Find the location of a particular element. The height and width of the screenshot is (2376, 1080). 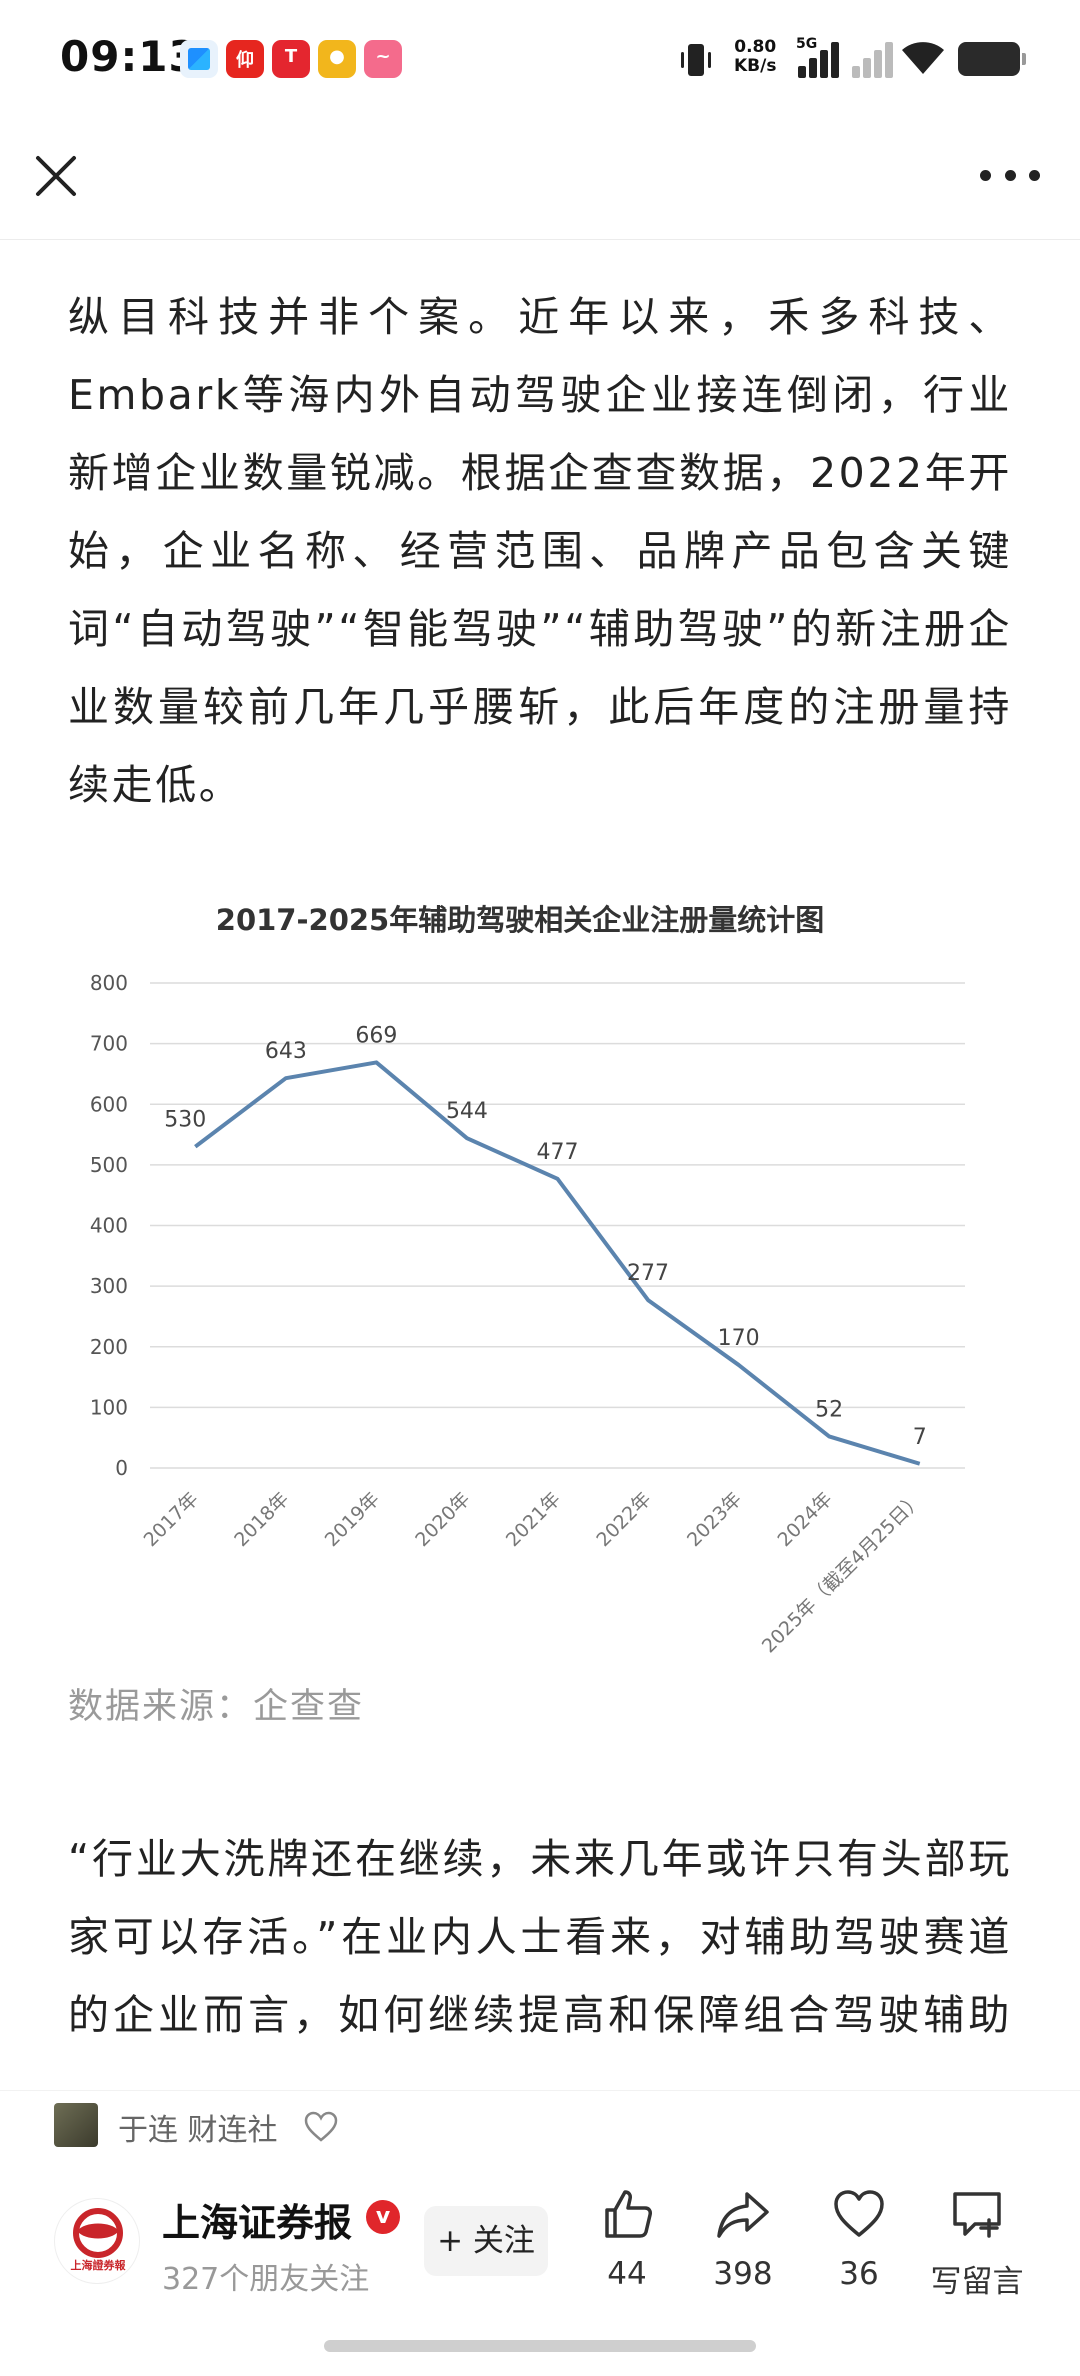

x-tick-label: 2022年 is located at coordinates (623, 1519).